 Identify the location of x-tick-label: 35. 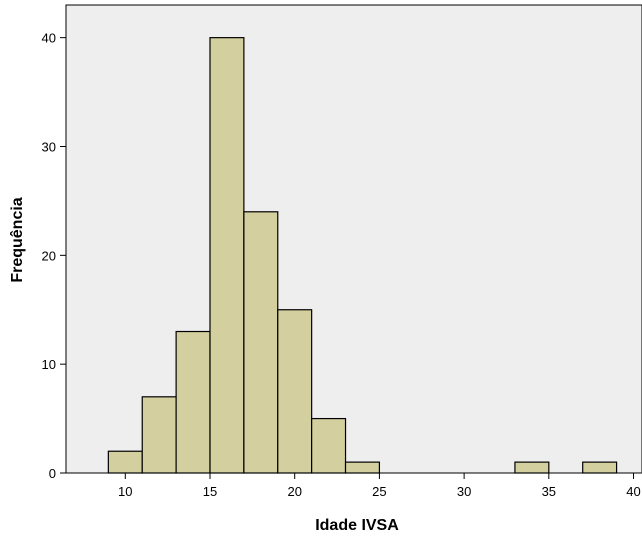
(549, 491).